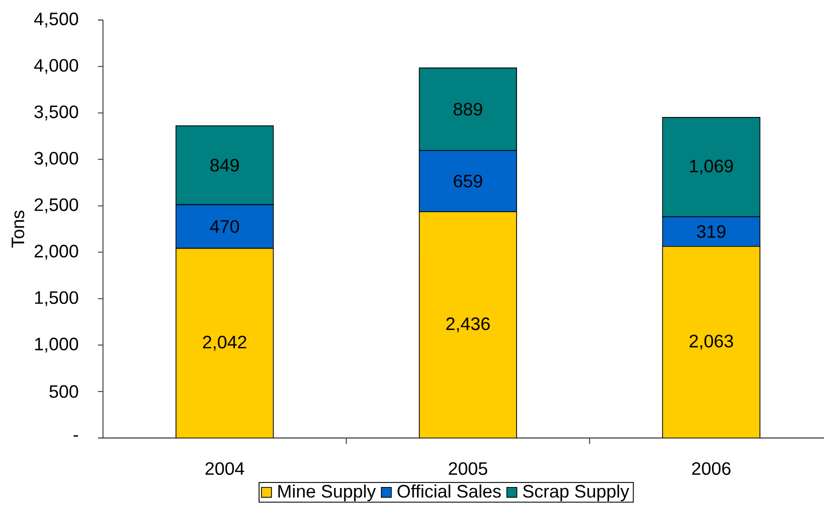  Describe the element at coordinates (224, 226) in the screenshot. I see `data-label: 470` at that location.